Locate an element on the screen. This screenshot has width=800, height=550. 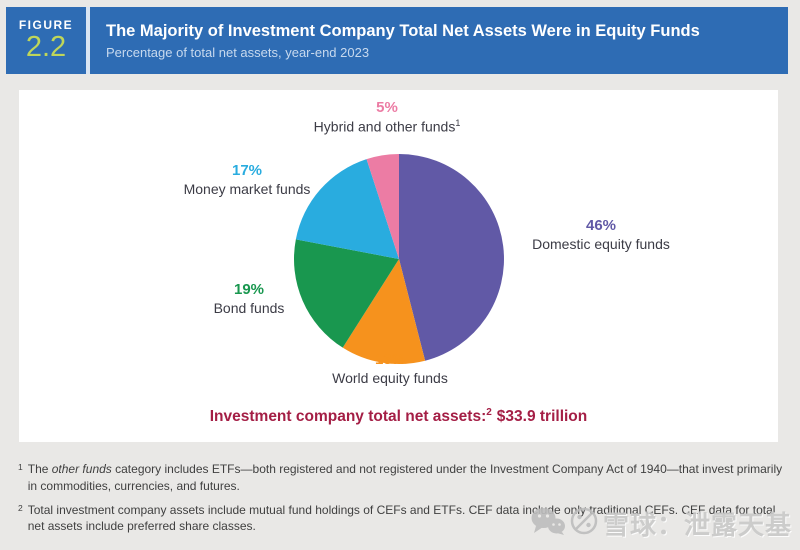
label-money-market-funds: 17% Money market funds is located at coordinates (247, 180).